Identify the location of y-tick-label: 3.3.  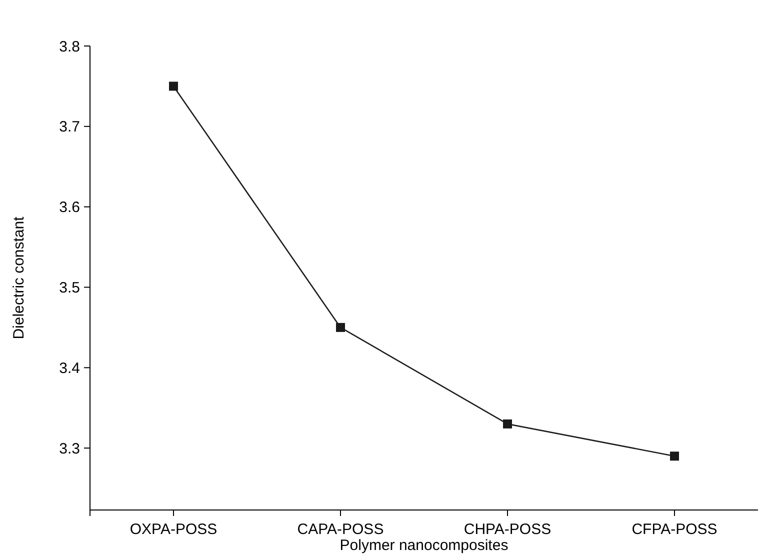
(69, 449).